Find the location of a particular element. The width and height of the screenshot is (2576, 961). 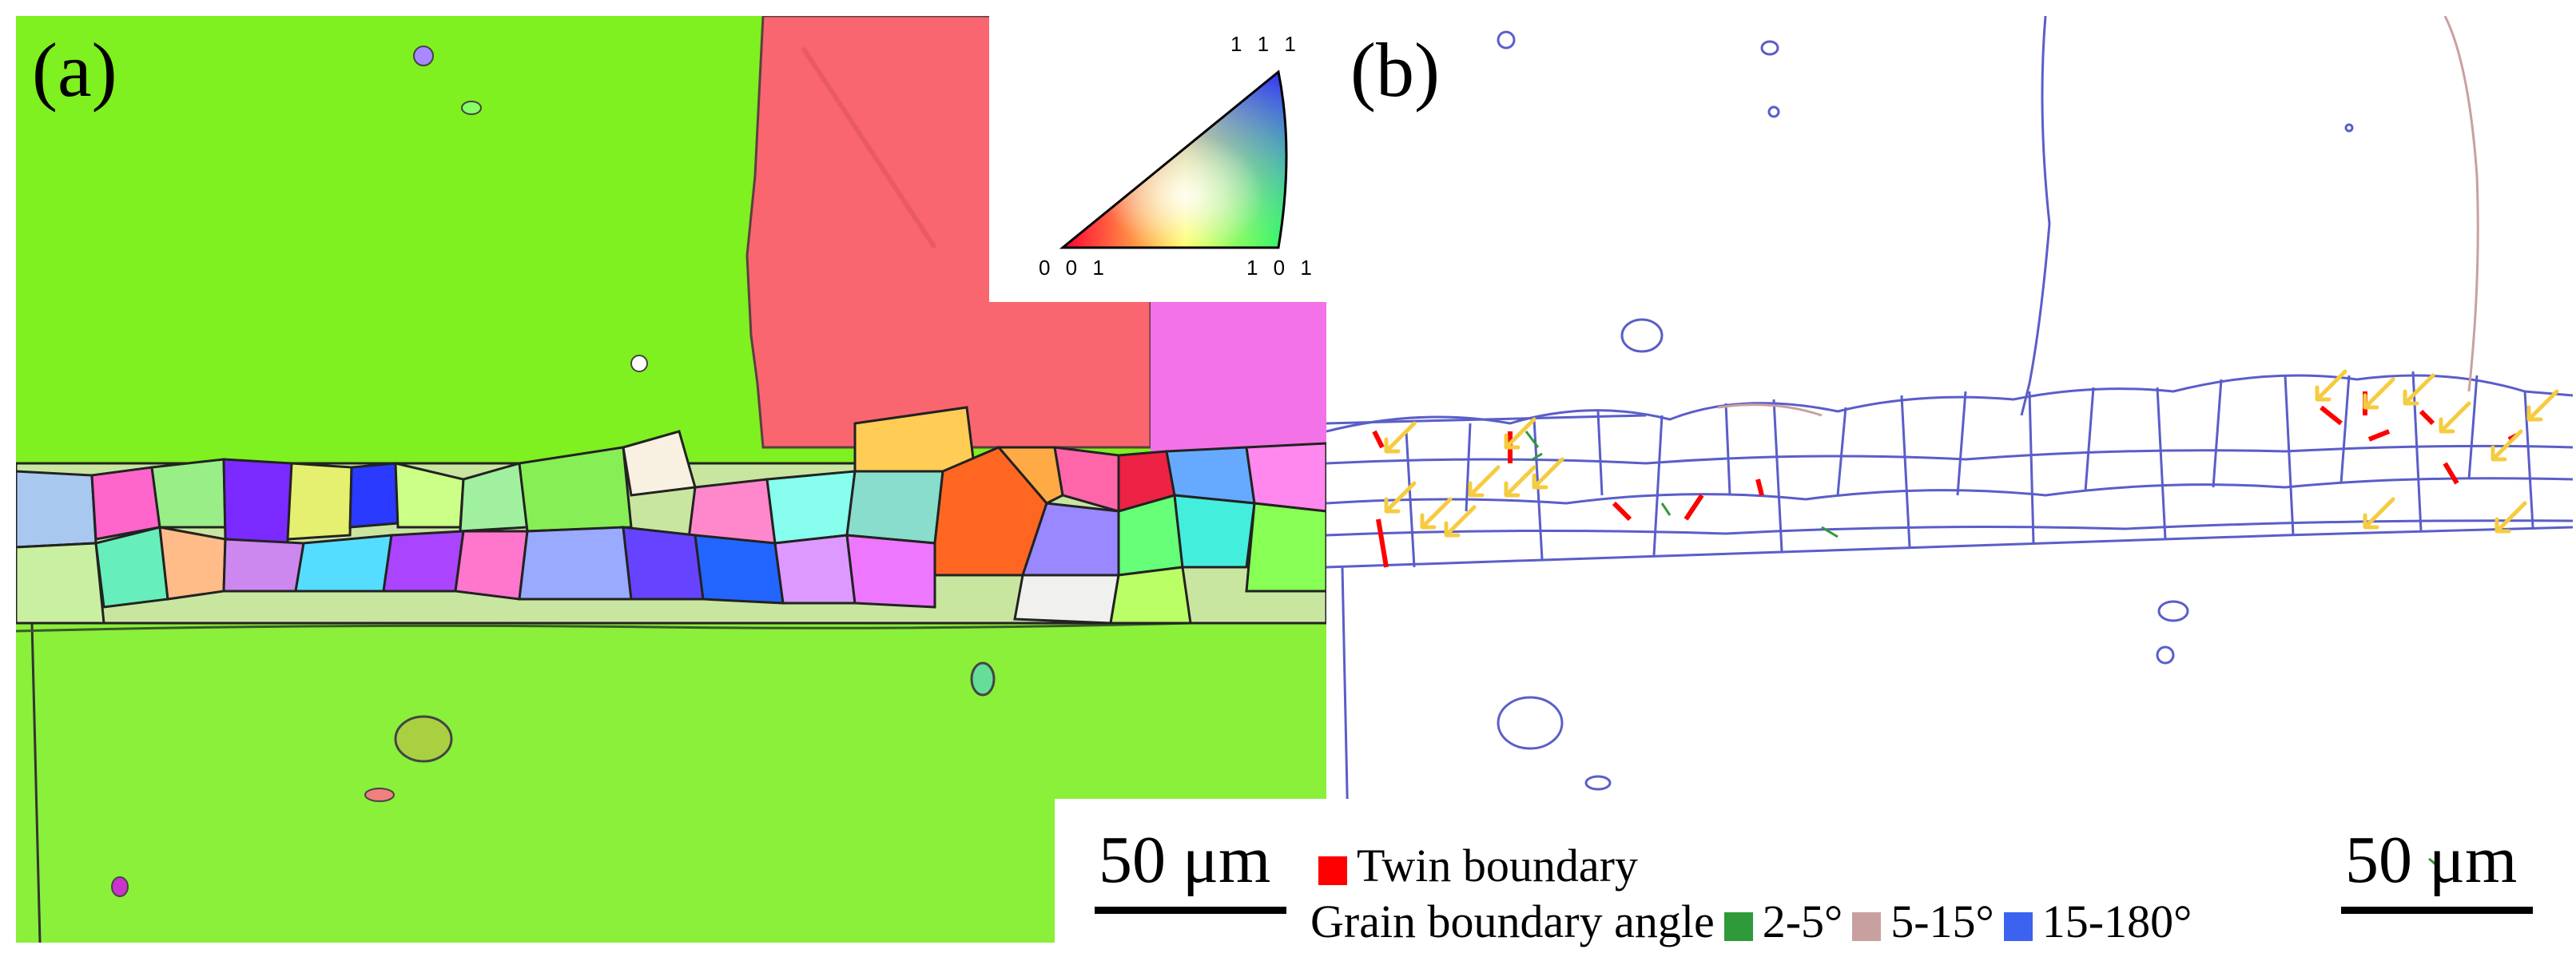

fine-grain-band is located at coordinates (671, 515).